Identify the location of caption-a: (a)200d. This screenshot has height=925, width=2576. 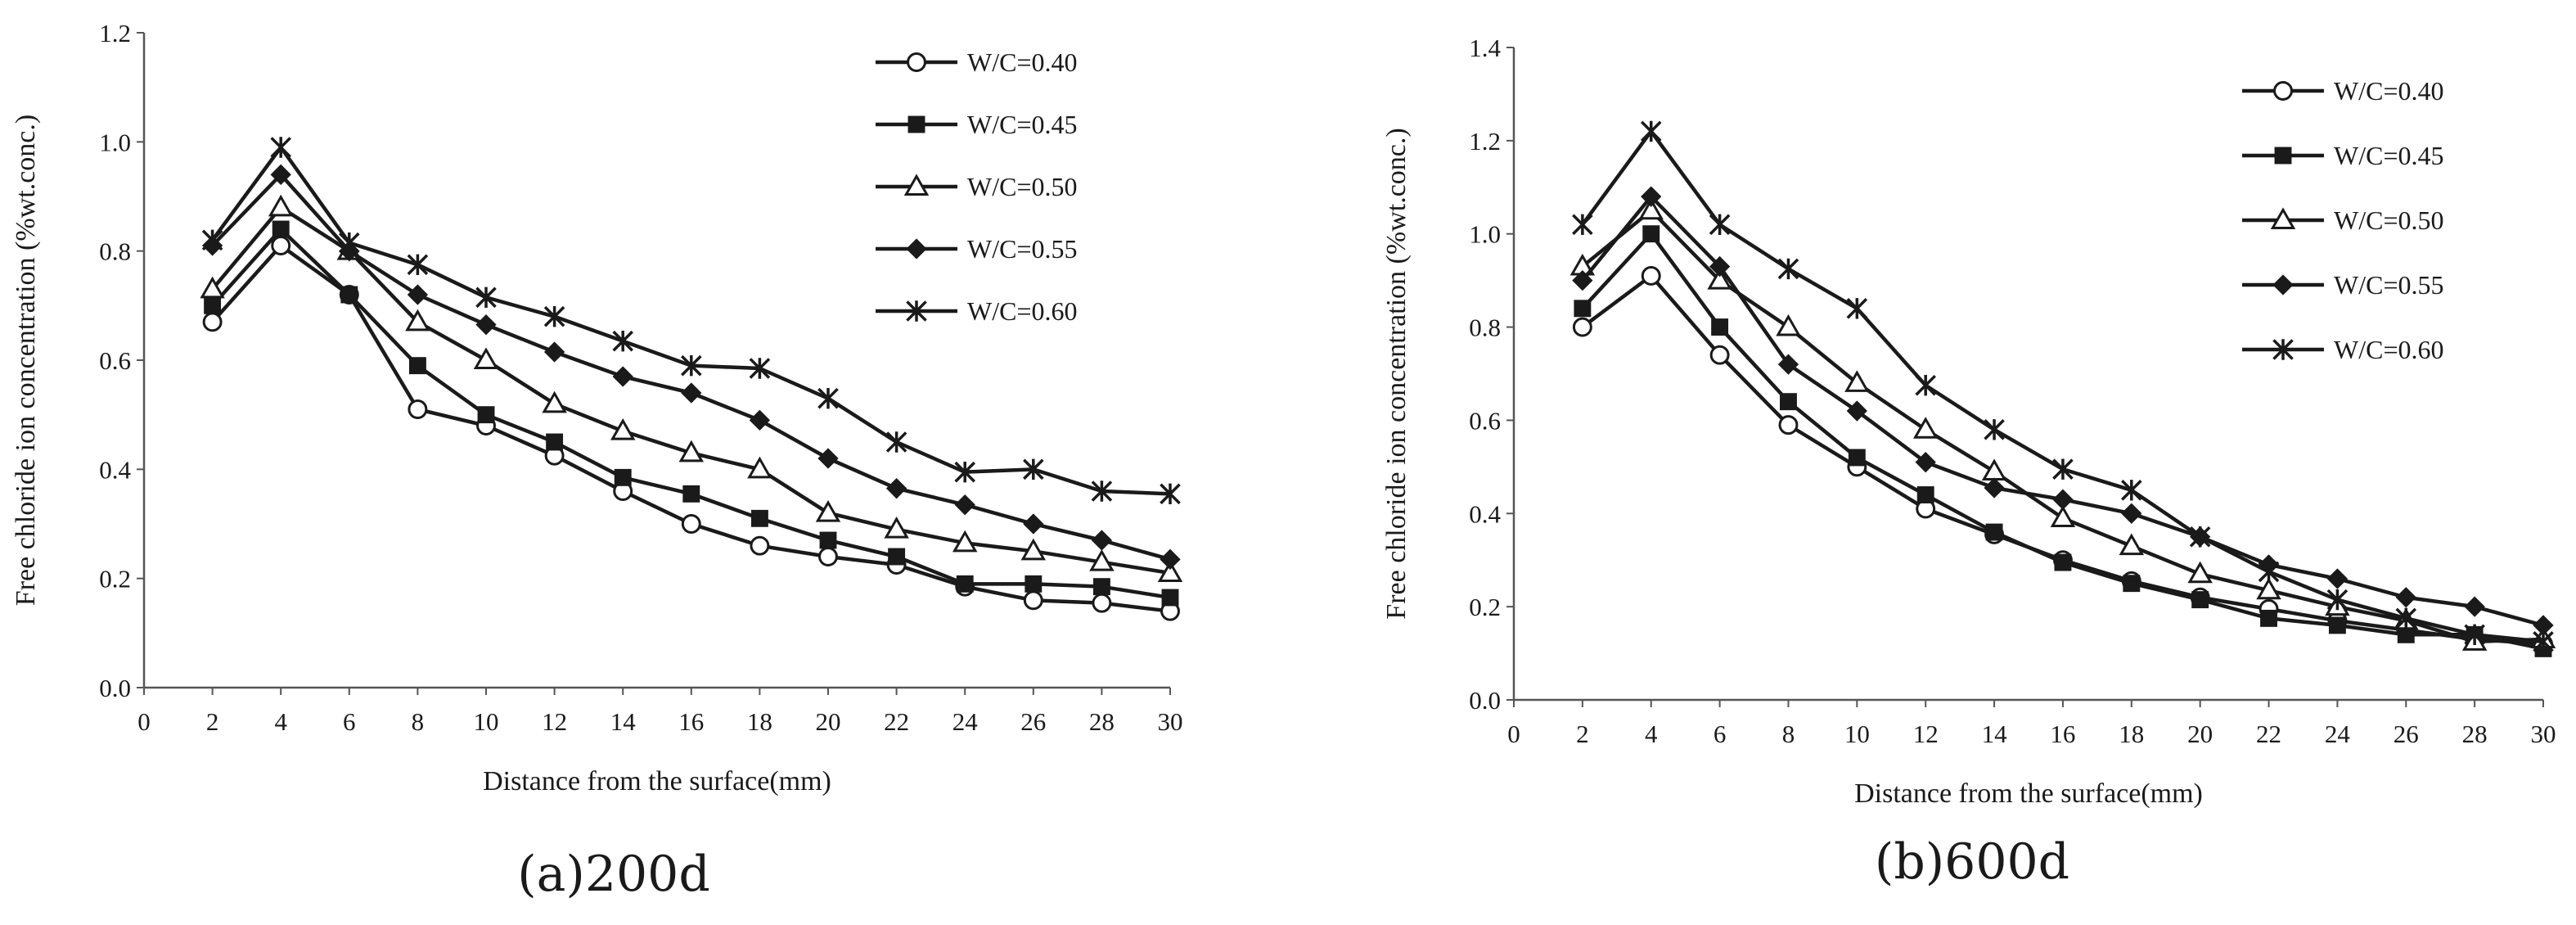
(613, 875).